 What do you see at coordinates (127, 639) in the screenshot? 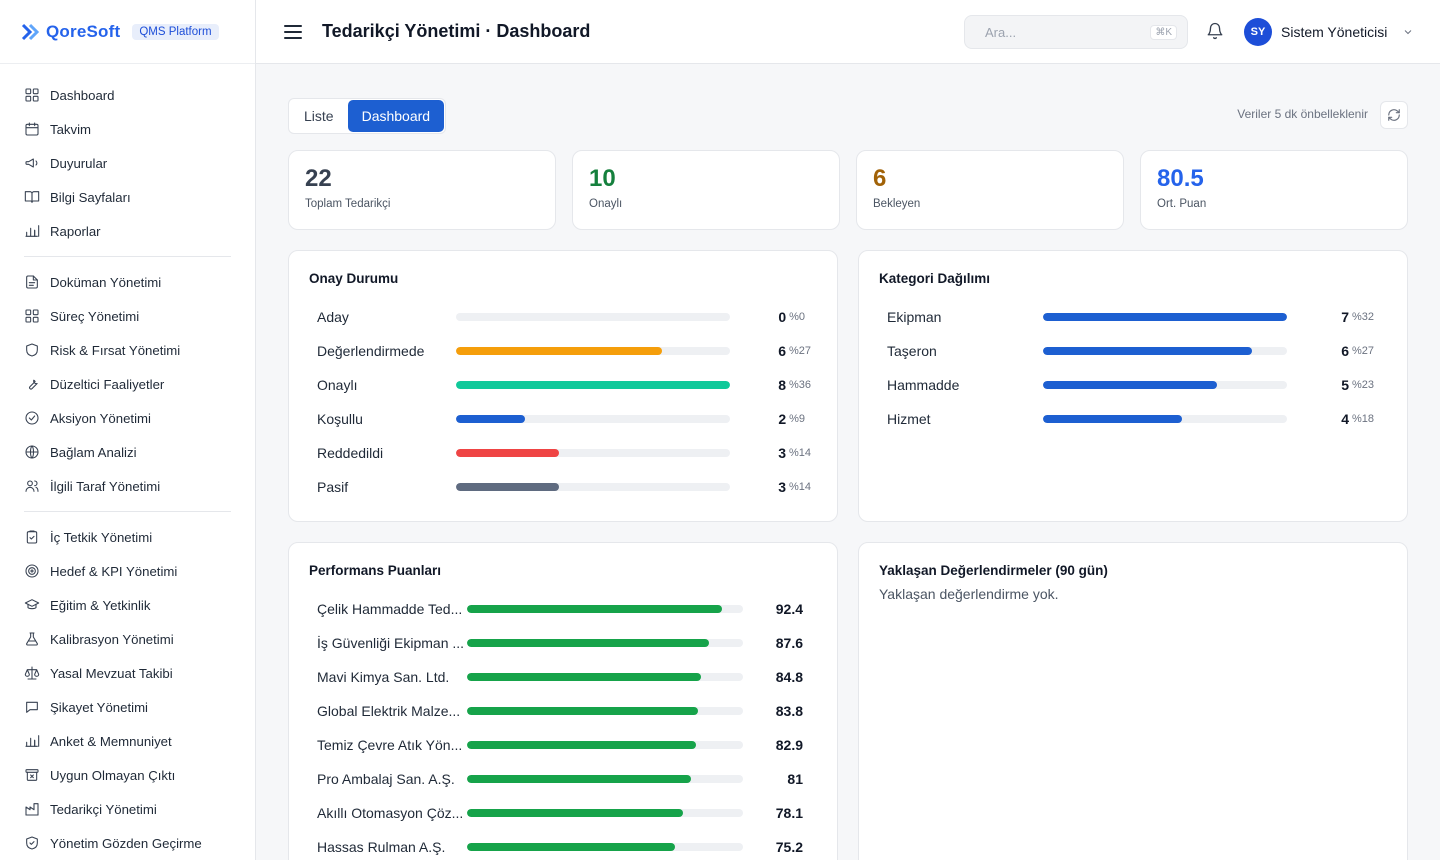
I see `sidebar-item-kalibrasyon-yonetimi: Kalibrasyon Yönetimi` at bounding box center [127, 639].